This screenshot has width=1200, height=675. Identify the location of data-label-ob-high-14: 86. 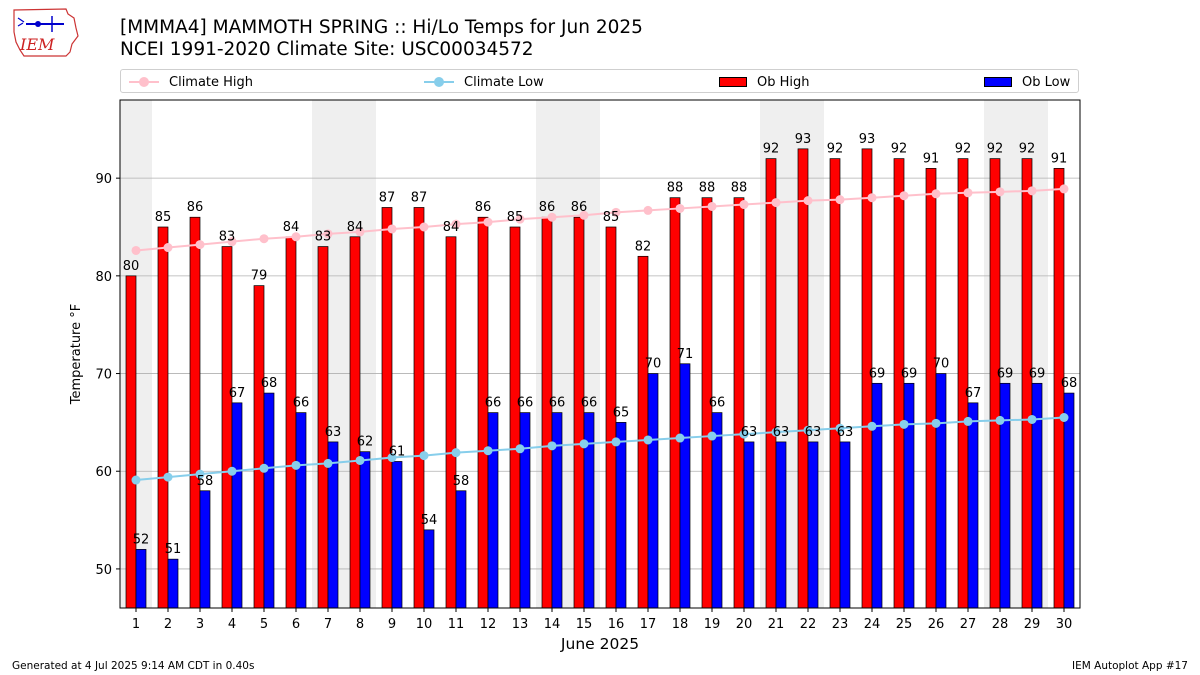
(547, 207).